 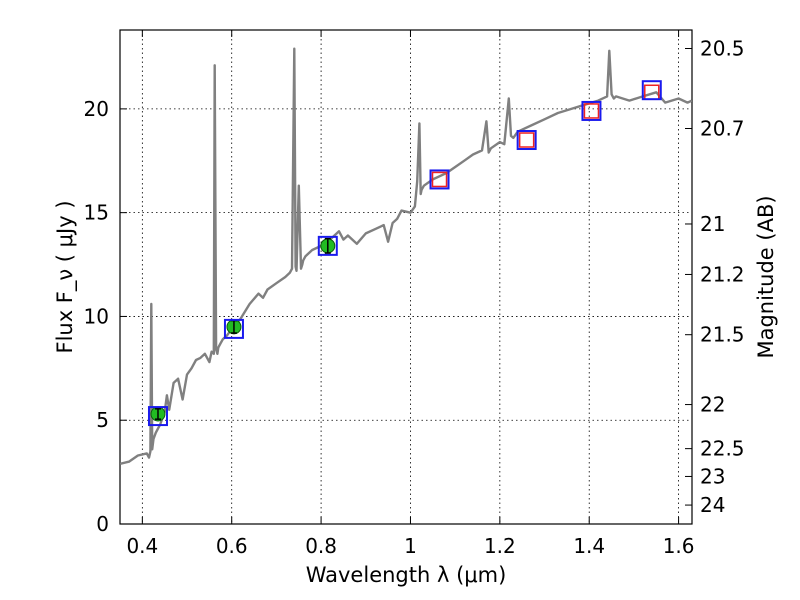 I want to click on y-tick-label: 5, so click(x=102, y=420).